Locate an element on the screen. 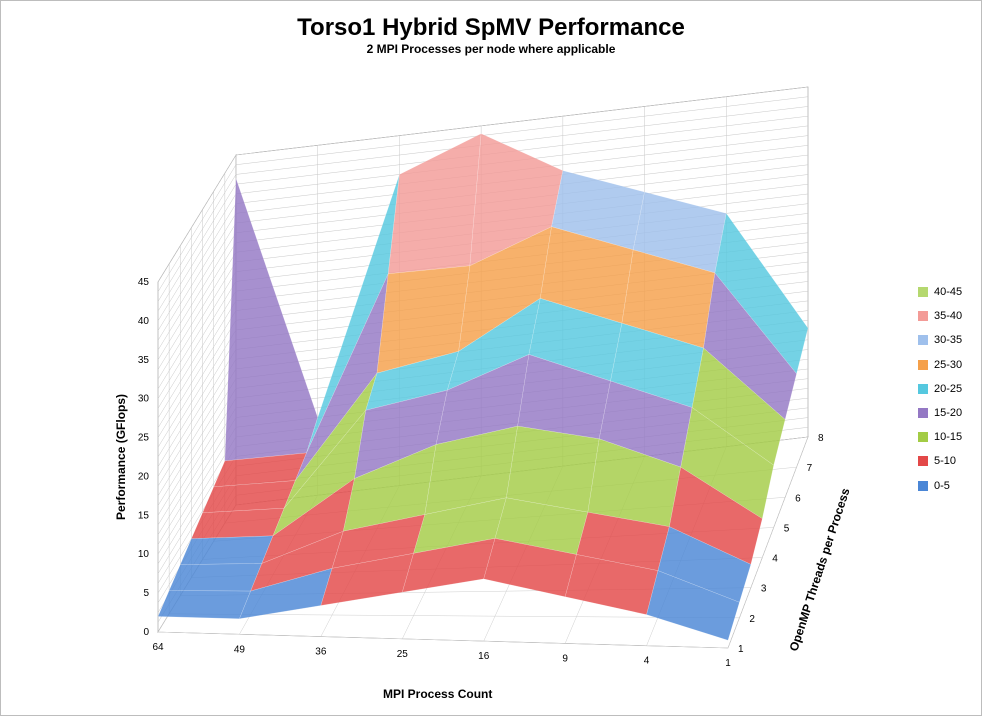  legend-item: 35-40 is located at coordinates (940, 316).